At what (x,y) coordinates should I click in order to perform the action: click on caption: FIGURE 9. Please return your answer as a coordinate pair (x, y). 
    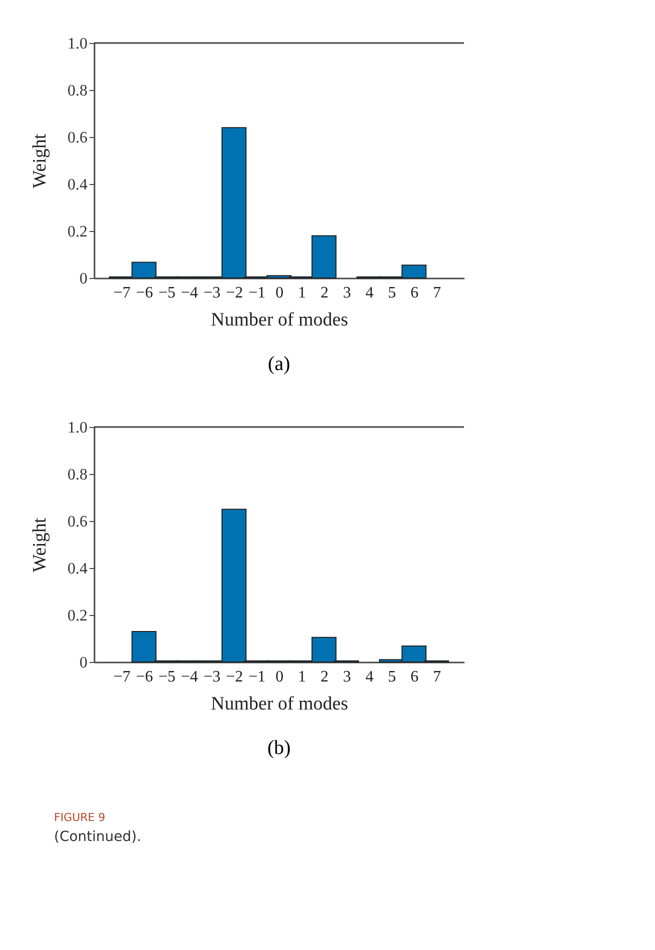
    Looking at the image, I should click on (80, 817).